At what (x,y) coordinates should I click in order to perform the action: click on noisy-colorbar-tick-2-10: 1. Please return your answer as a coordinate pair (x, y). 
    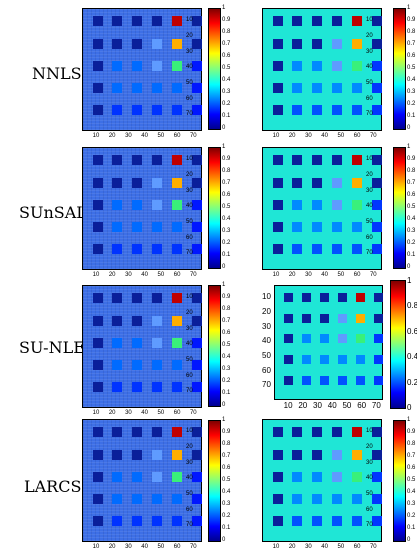
    Looking at the image, I should click on (224, 285).